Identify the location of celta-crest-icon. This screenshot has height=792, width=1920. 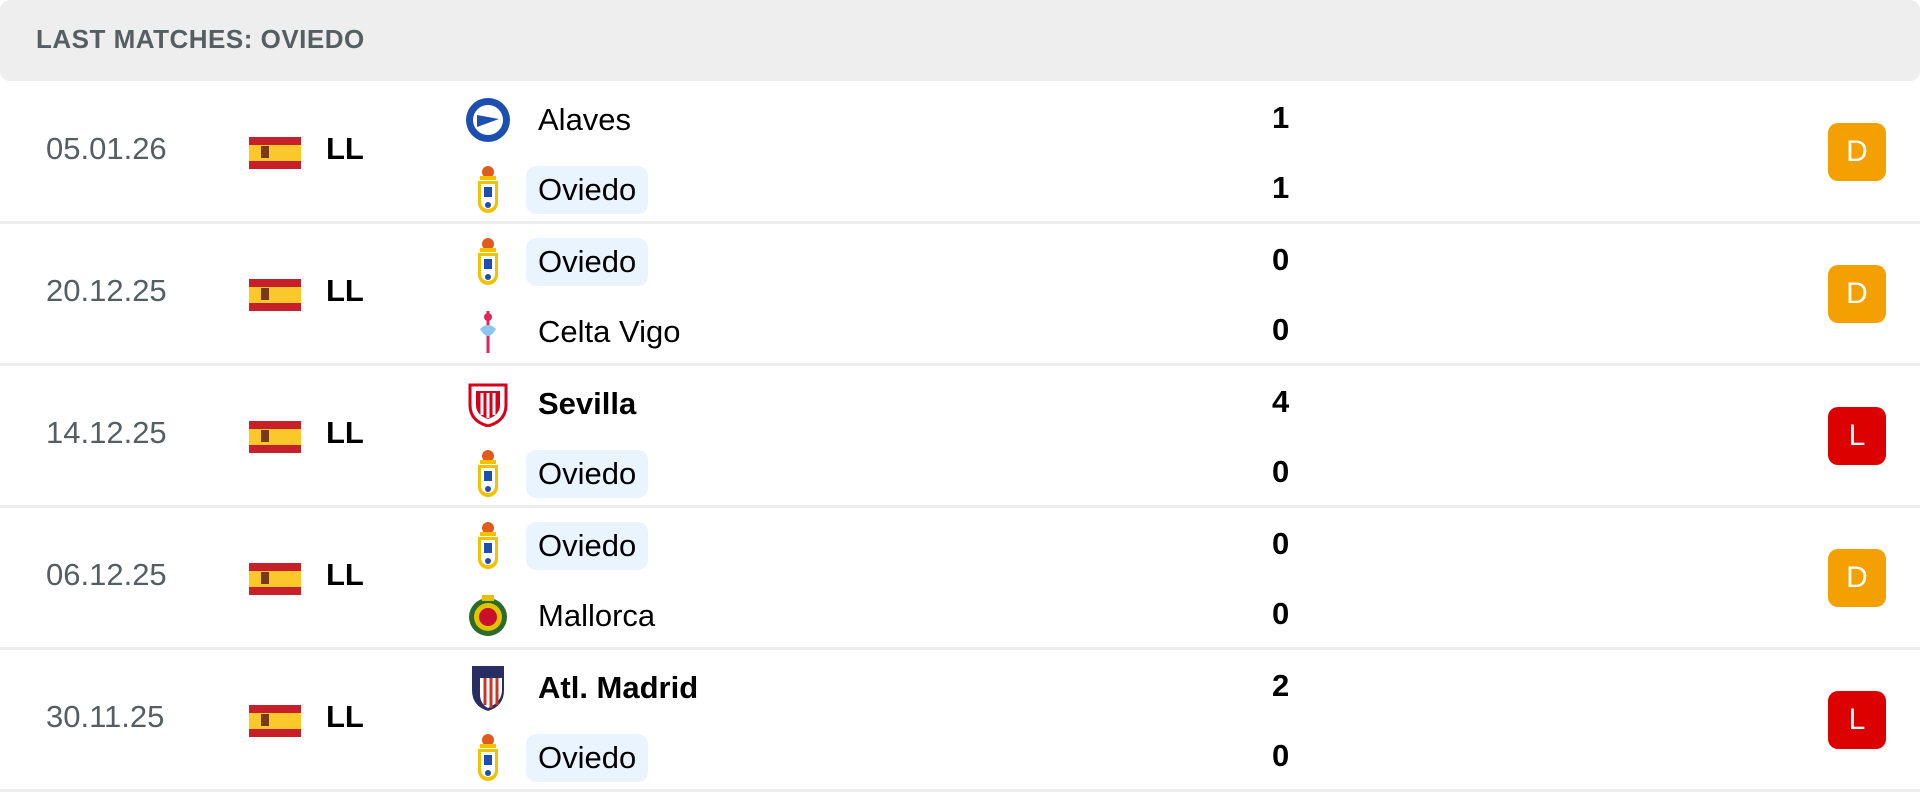
(488, 332).